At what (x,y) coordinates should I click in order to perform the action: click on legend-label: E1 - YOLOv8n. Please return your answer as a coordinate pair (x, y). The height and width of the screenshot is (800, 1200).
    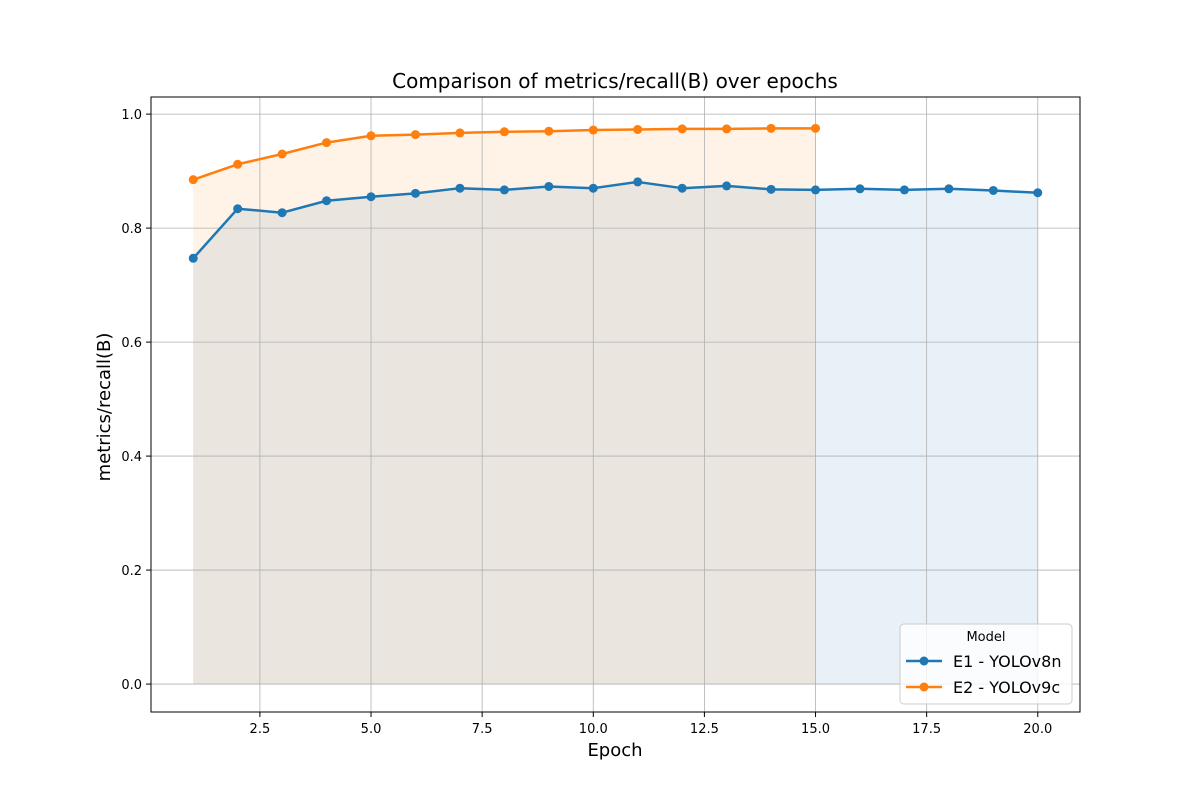
    Looking at the image, I should click on (1007, 661).